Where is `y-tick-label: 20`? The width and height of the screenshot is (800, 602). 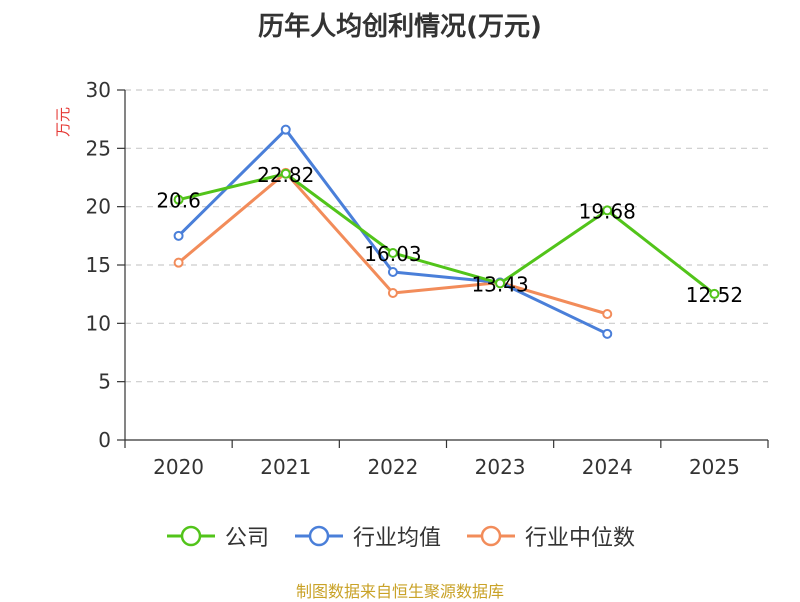
y-tick-label: 20 is located at coordinates (98, 207).